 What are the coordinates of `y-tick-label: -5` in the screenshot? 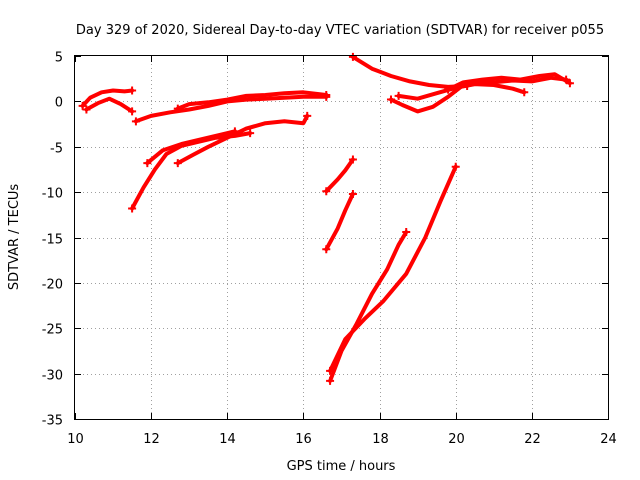 It's located at (56, 149).